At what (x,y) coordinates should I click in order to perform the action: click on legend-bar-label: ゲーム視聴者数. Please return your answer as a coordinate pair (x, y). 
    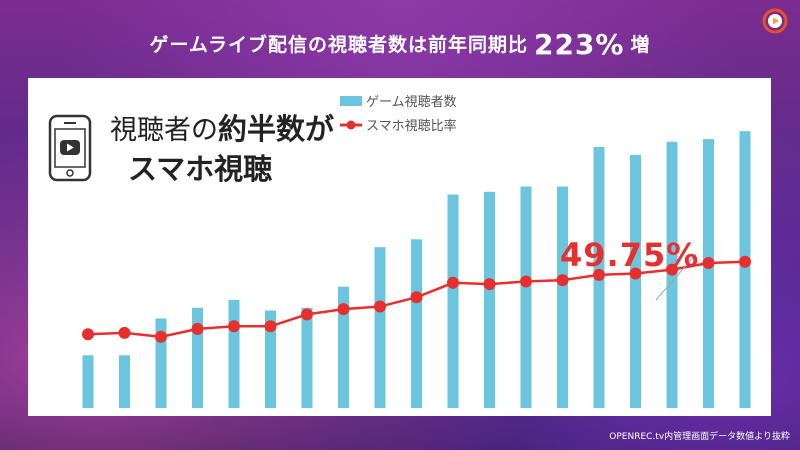
    Looking at the image, I should click on (411, 102).